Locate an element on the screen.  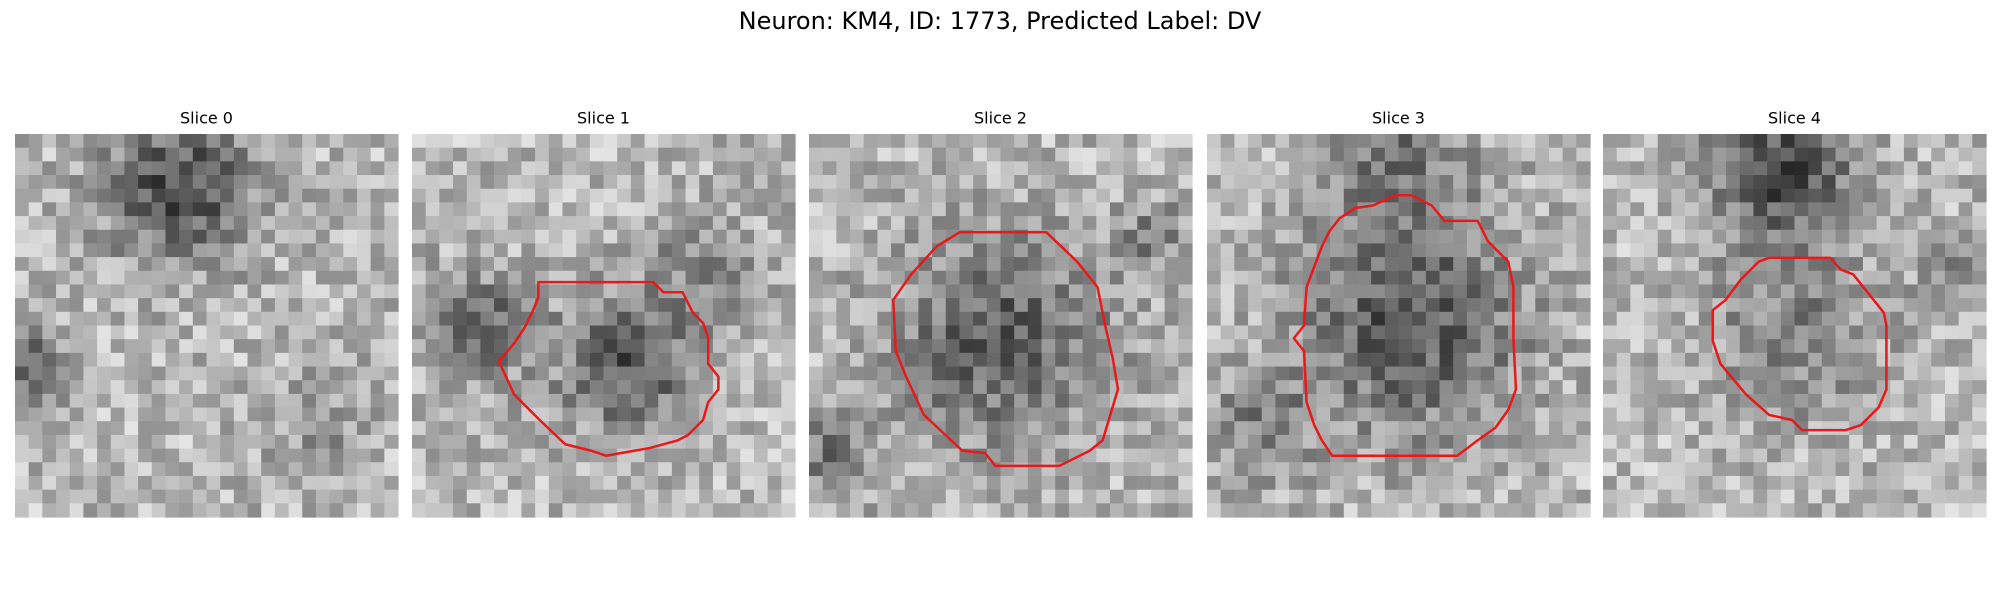
slice-title: Slice 1 is located at coordinates (603, 118).